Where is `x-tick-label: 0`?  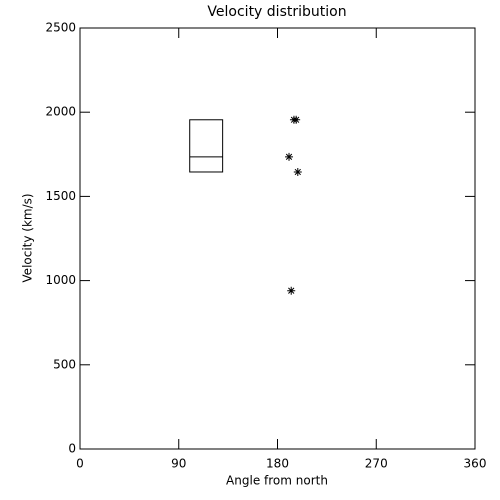
x-tick-label: 0 is located at coordinates (80, 464).